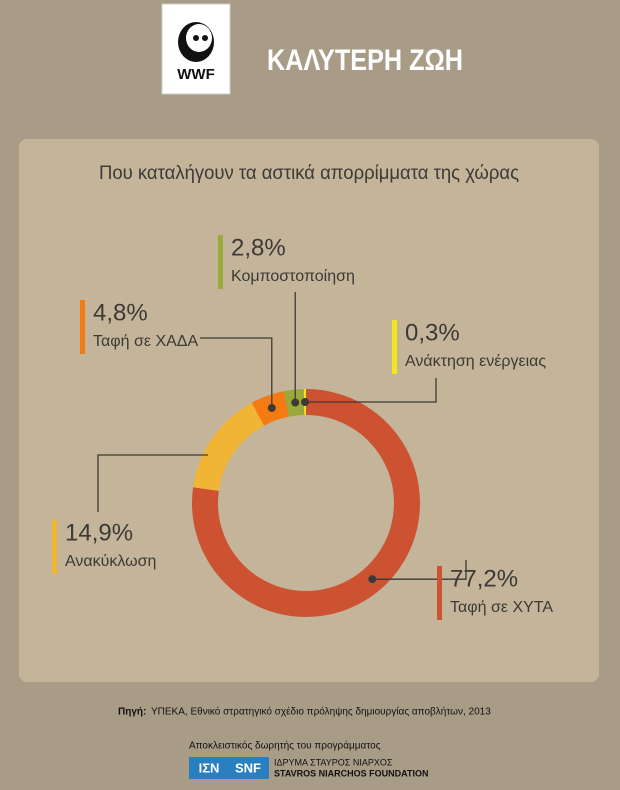  I want to click on category-label: Κομποστοποίηση, so click(293, 276).